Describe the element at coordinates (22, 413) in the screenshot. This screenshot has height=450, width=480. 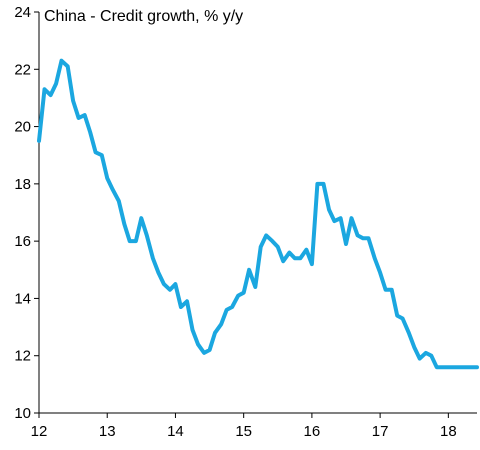
I see `y-tick-label: 10` at that location.